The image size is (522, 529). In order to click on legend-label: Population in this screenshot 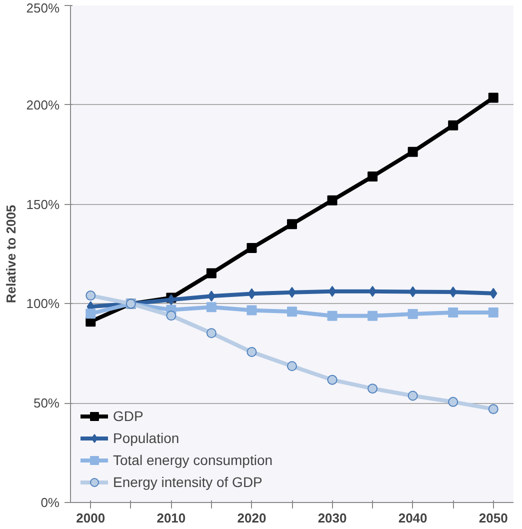, I will do `click(146, 438)`.